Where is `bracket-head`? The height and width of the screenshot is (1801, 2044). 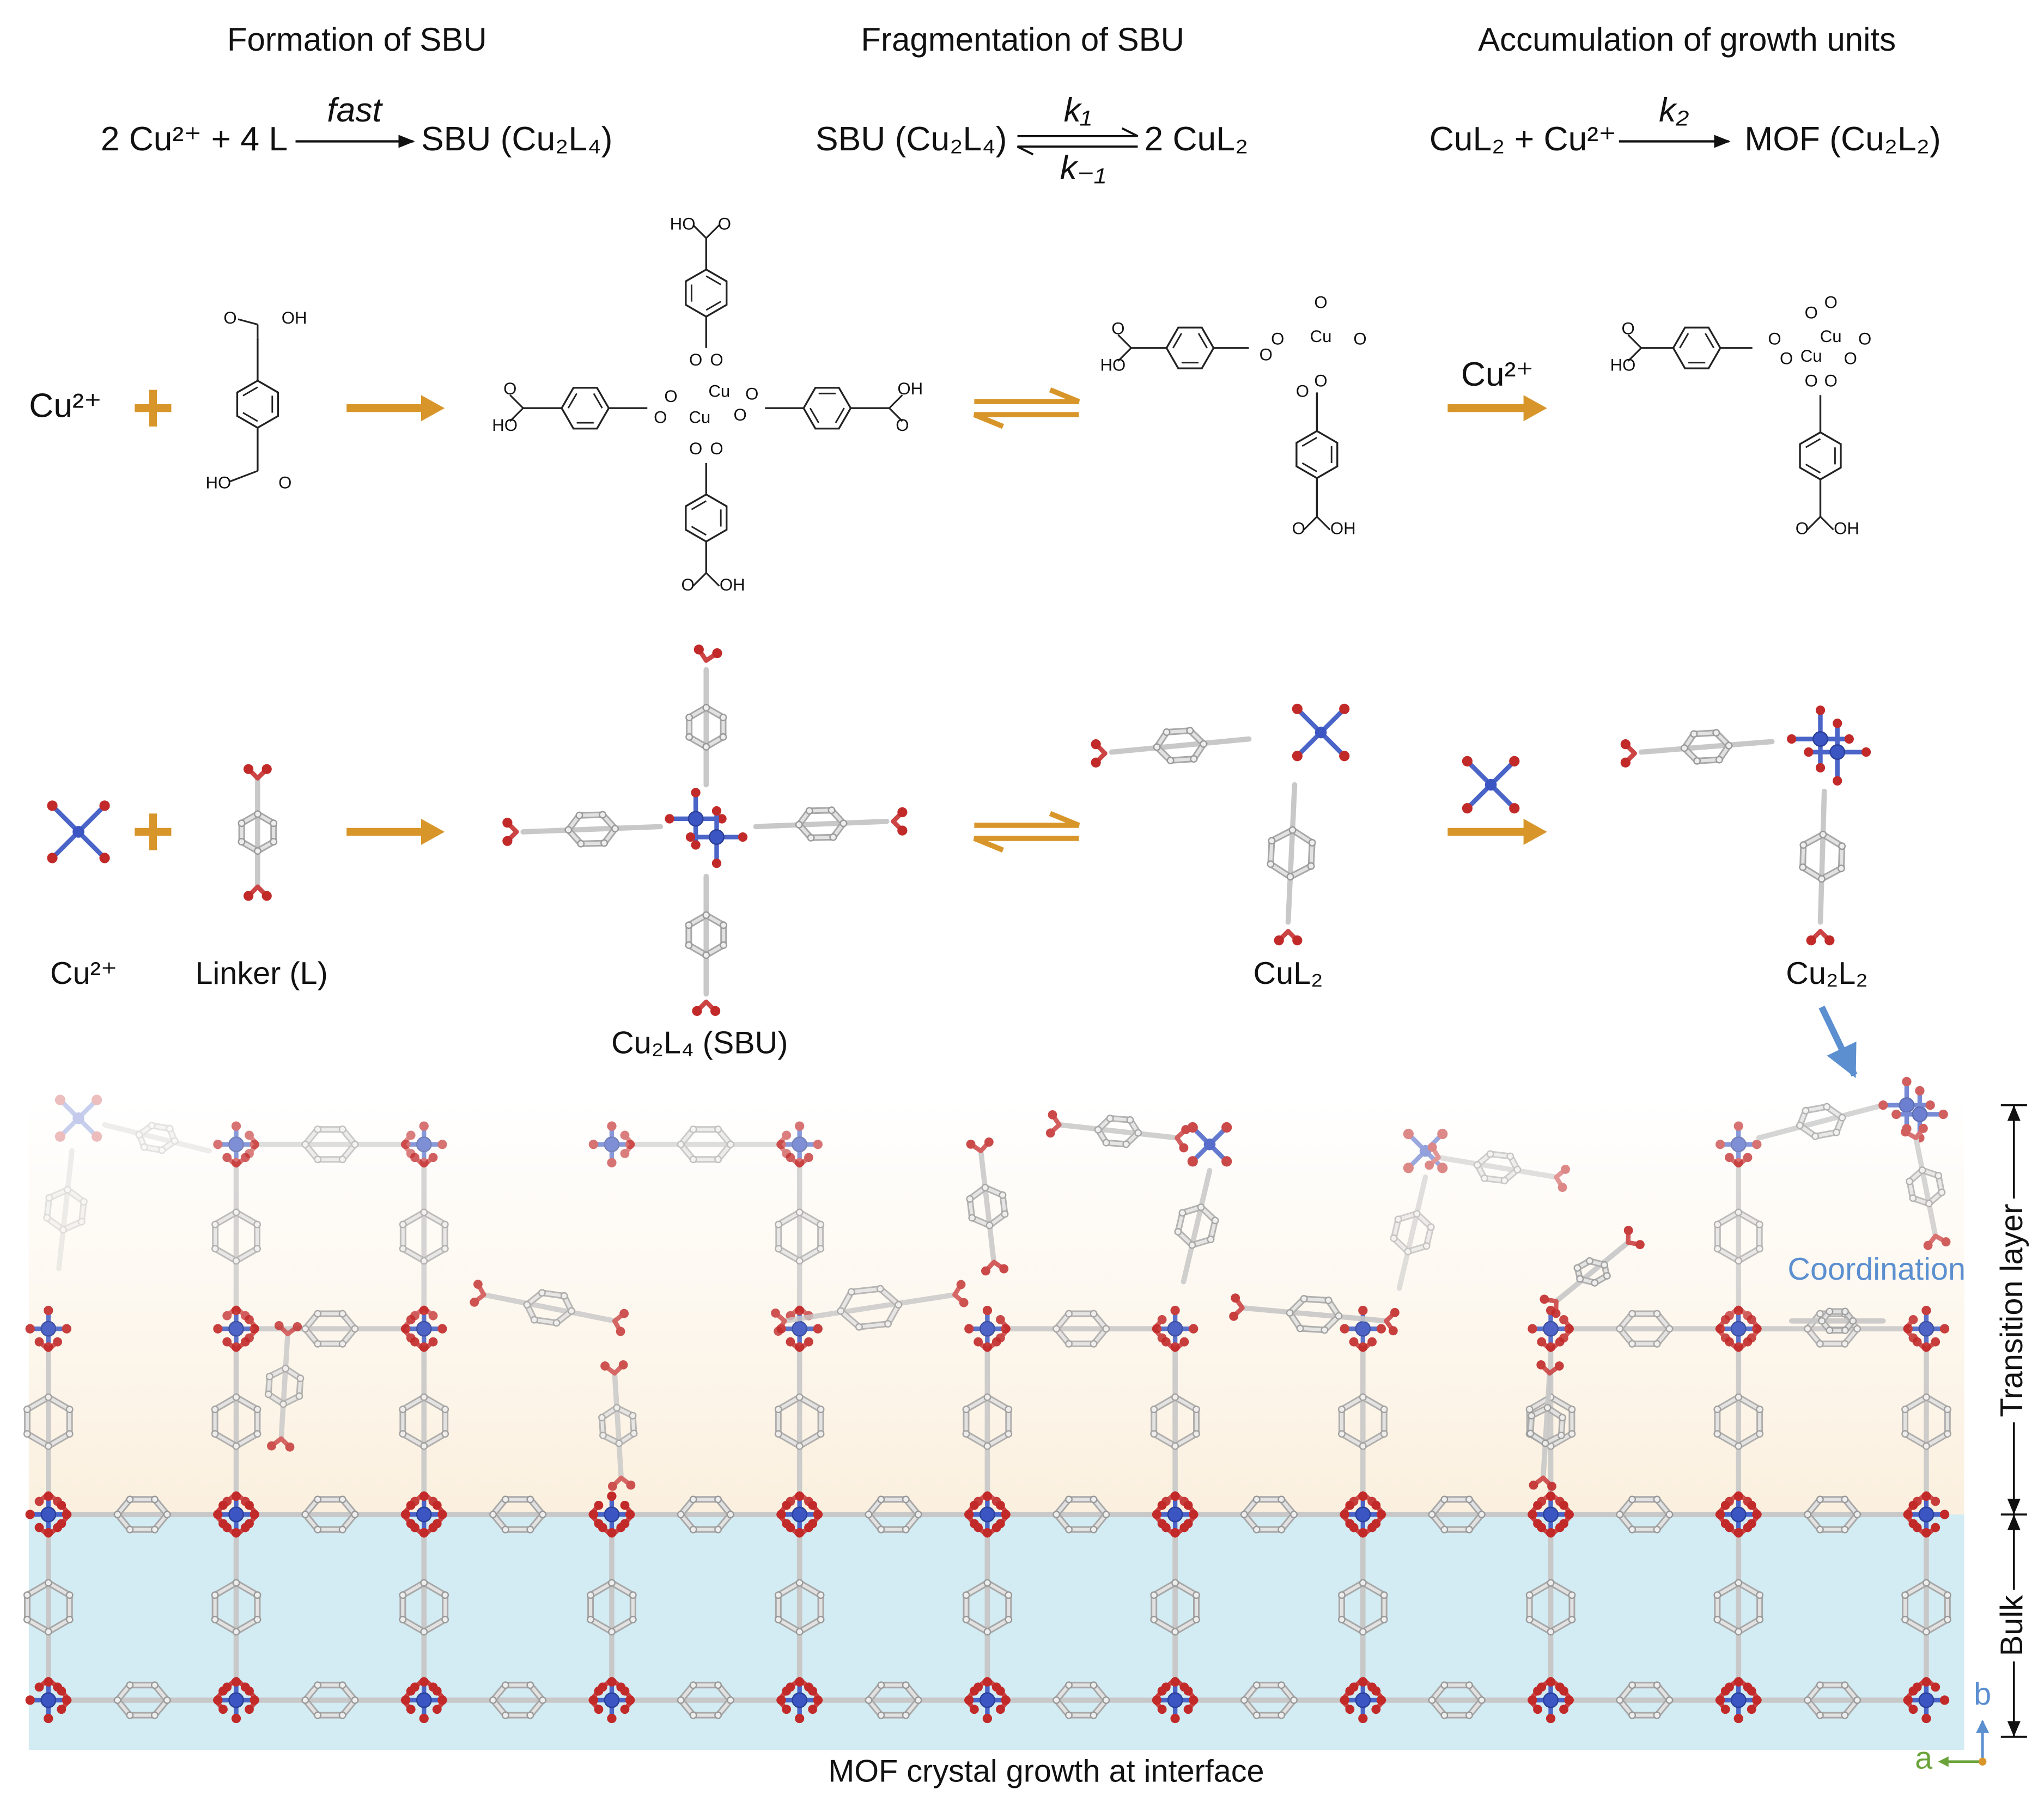
bracket-head is located at coordinates (2014, 1729).